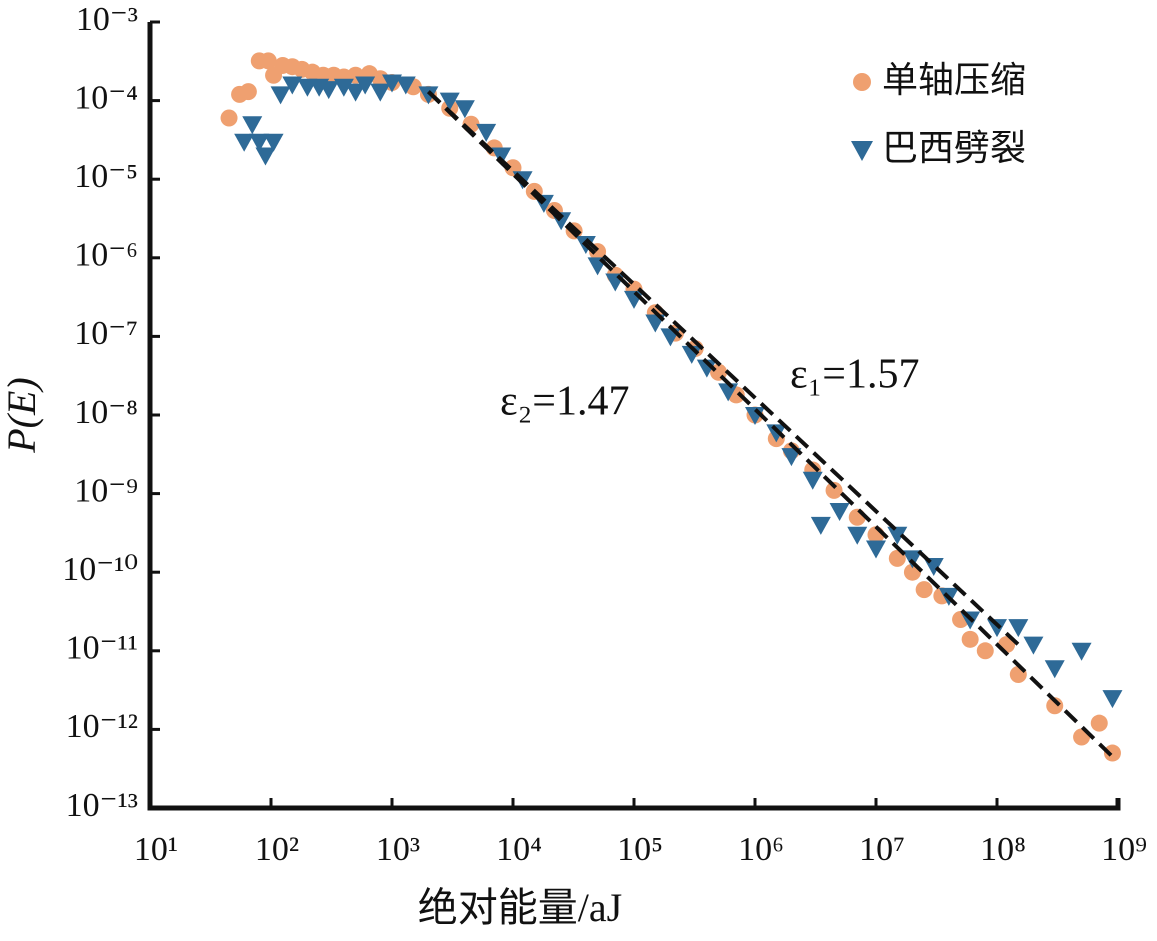  I want to click on legend-label: 巴西劈裂, so click(954, 148).